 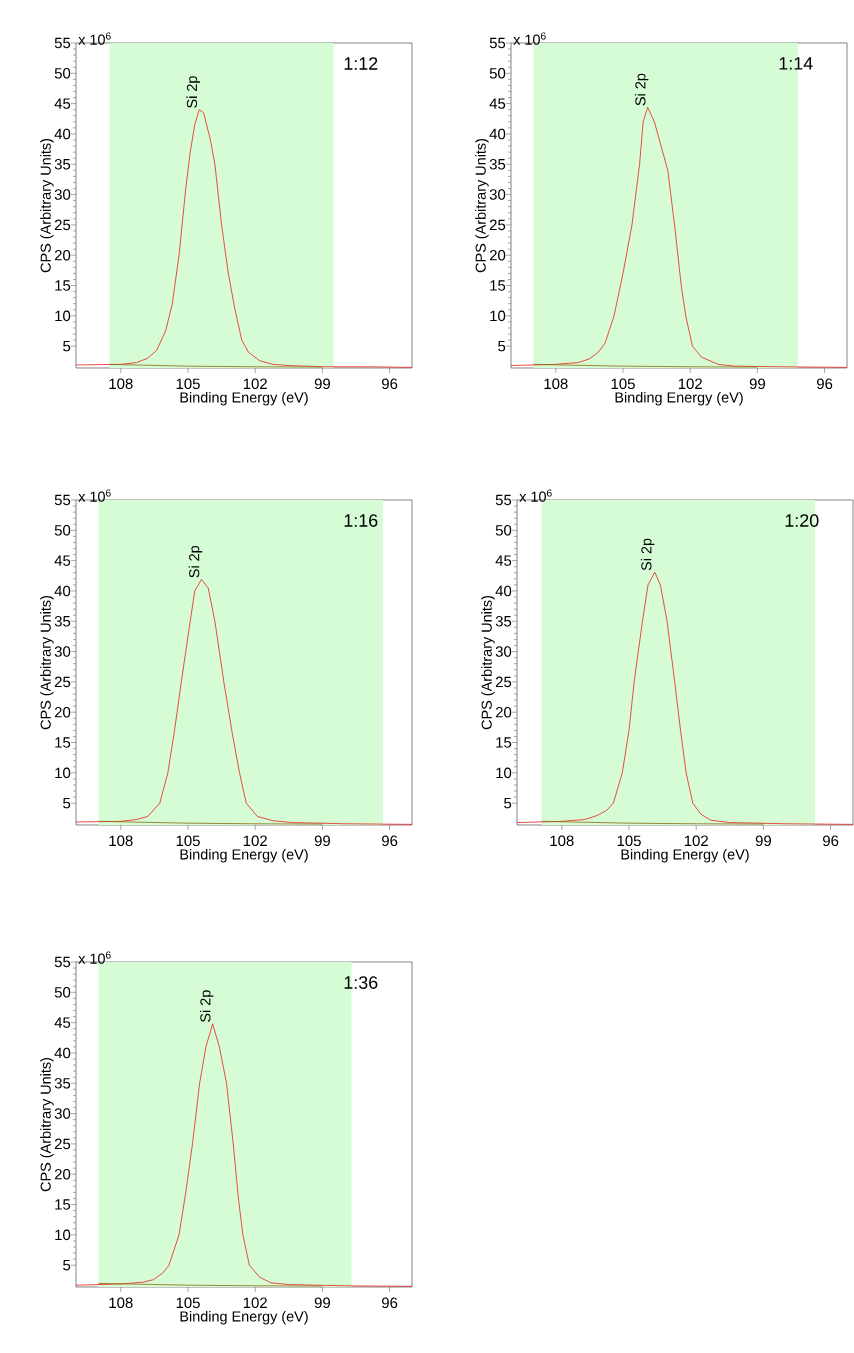 What do you see at coordinates (361, 520) in the screenshot?
I see `annotation: 1:16` at bounding box center [361, 520].